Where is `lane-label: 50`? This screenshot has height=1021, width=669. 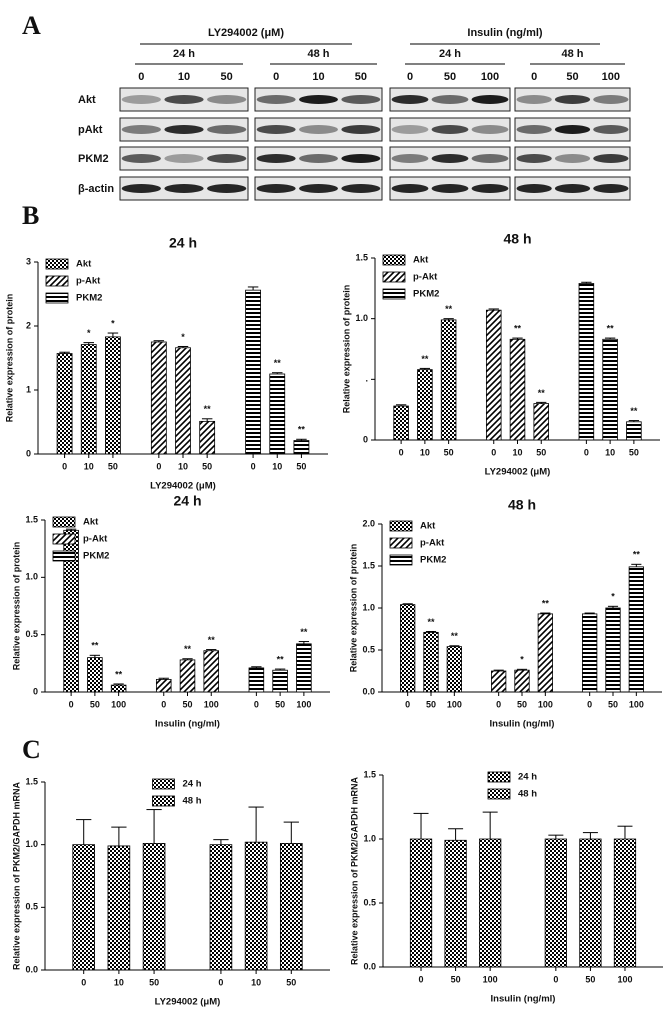
lane-label: 50 is located at coordinates (227, 77).